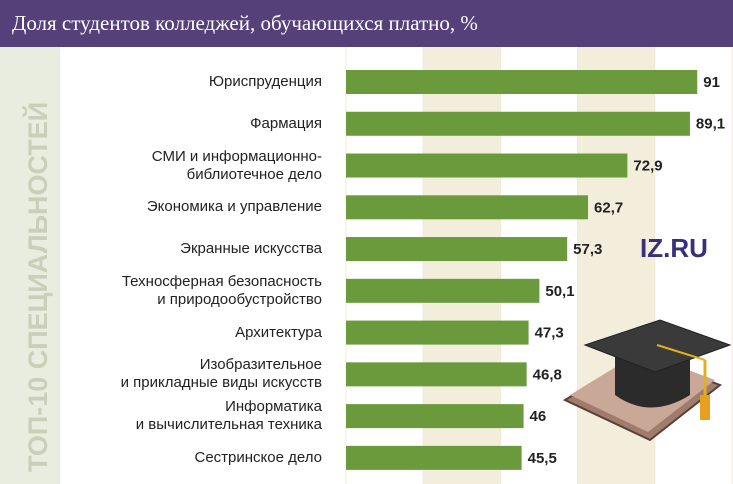 Image resolution: width=733 pixels, height=484 pixels. Describe the element at coordinates (278, 332) in the screenshot. I see `category-label: Архитектура` at that location.